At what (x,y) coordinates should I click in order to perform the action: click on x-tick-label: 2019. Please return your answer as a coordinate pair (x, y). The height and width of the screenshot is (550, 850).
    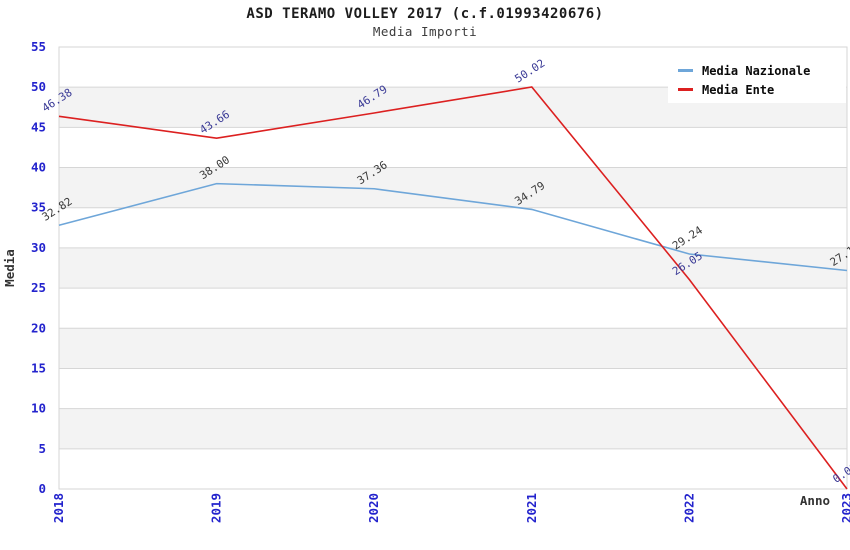
    Looking at the image, I should click on (216, 508).